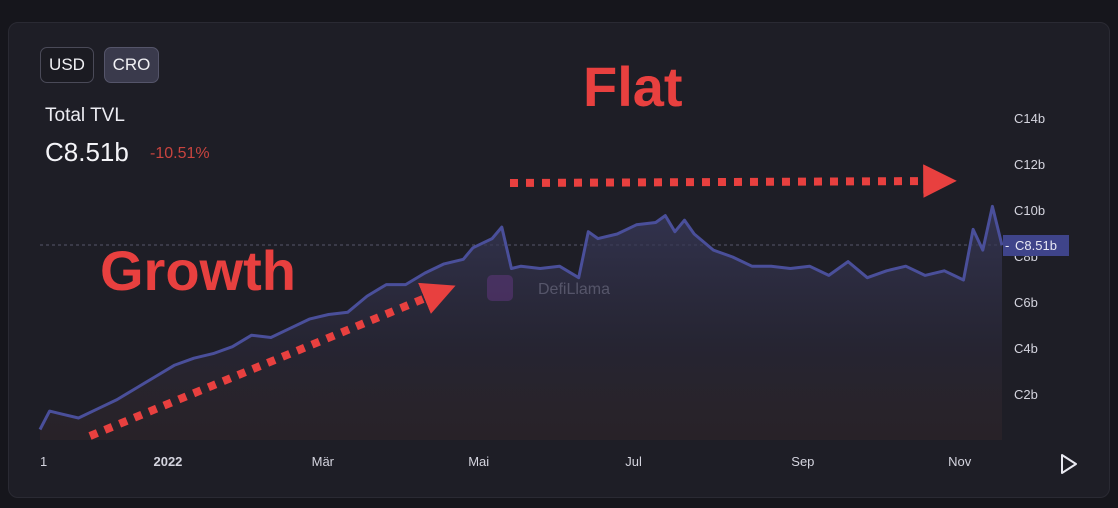 Image resolution: width=1118 pixels, height=508 pixels. I want to click on x-tick-label: Mär, so click(323, 461).